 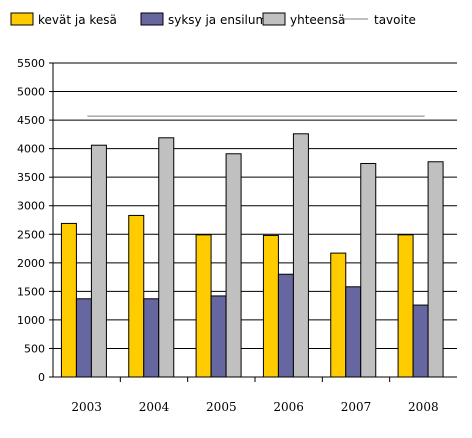 What do you see at coordinates (221, 407) in the screenshot?
I see `x-tick-label: 2005` at bounding box center [221, 407].